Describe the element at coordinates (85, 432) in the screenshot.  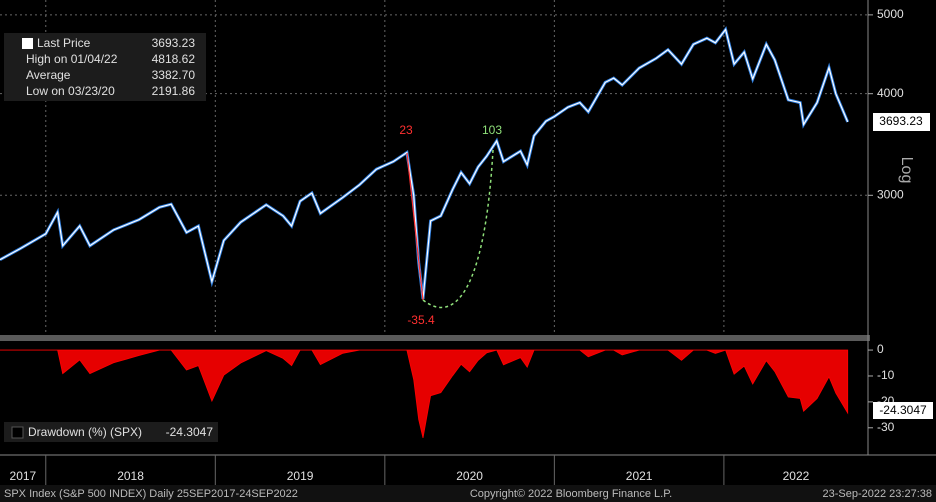
I see `legend-label: Drawdown (%) (SPX)` at that location.